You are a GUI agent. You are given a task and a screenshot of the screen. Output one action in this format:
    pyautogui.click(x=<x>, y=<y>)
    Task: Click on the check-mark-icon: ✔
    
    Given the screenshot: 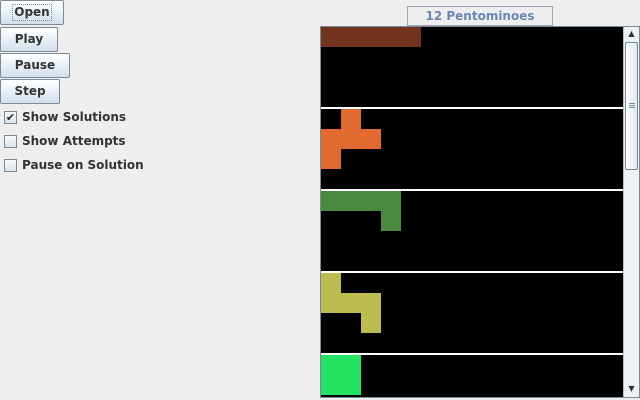 What is the action you would take?
    pyautogui.click(x=10, y=117)
    